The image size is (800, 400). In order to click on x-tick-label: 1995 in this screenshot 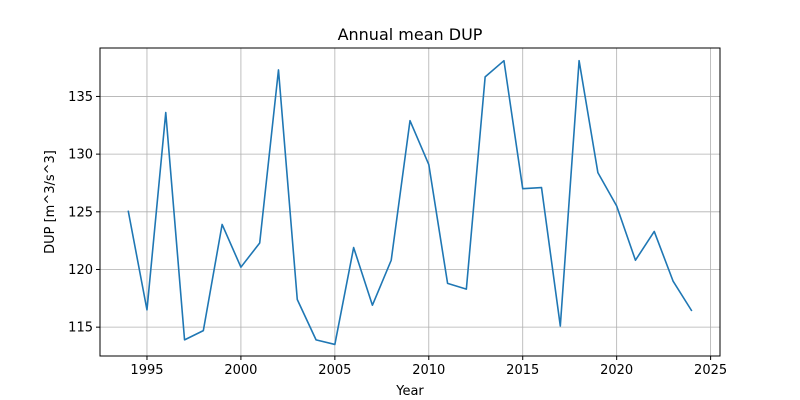, I will do `click(146, 370)`.